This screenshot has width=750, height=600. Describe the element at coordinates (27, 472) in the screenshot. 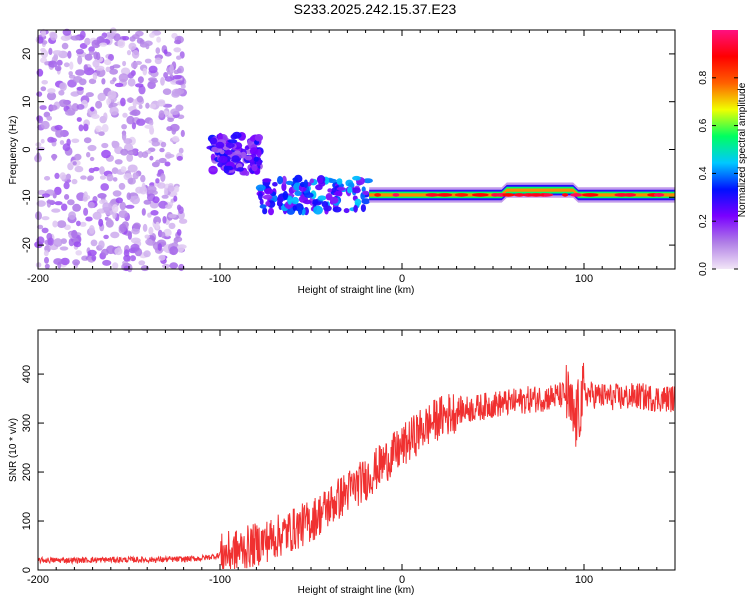

I see `y-tick-label: 200` at that location.